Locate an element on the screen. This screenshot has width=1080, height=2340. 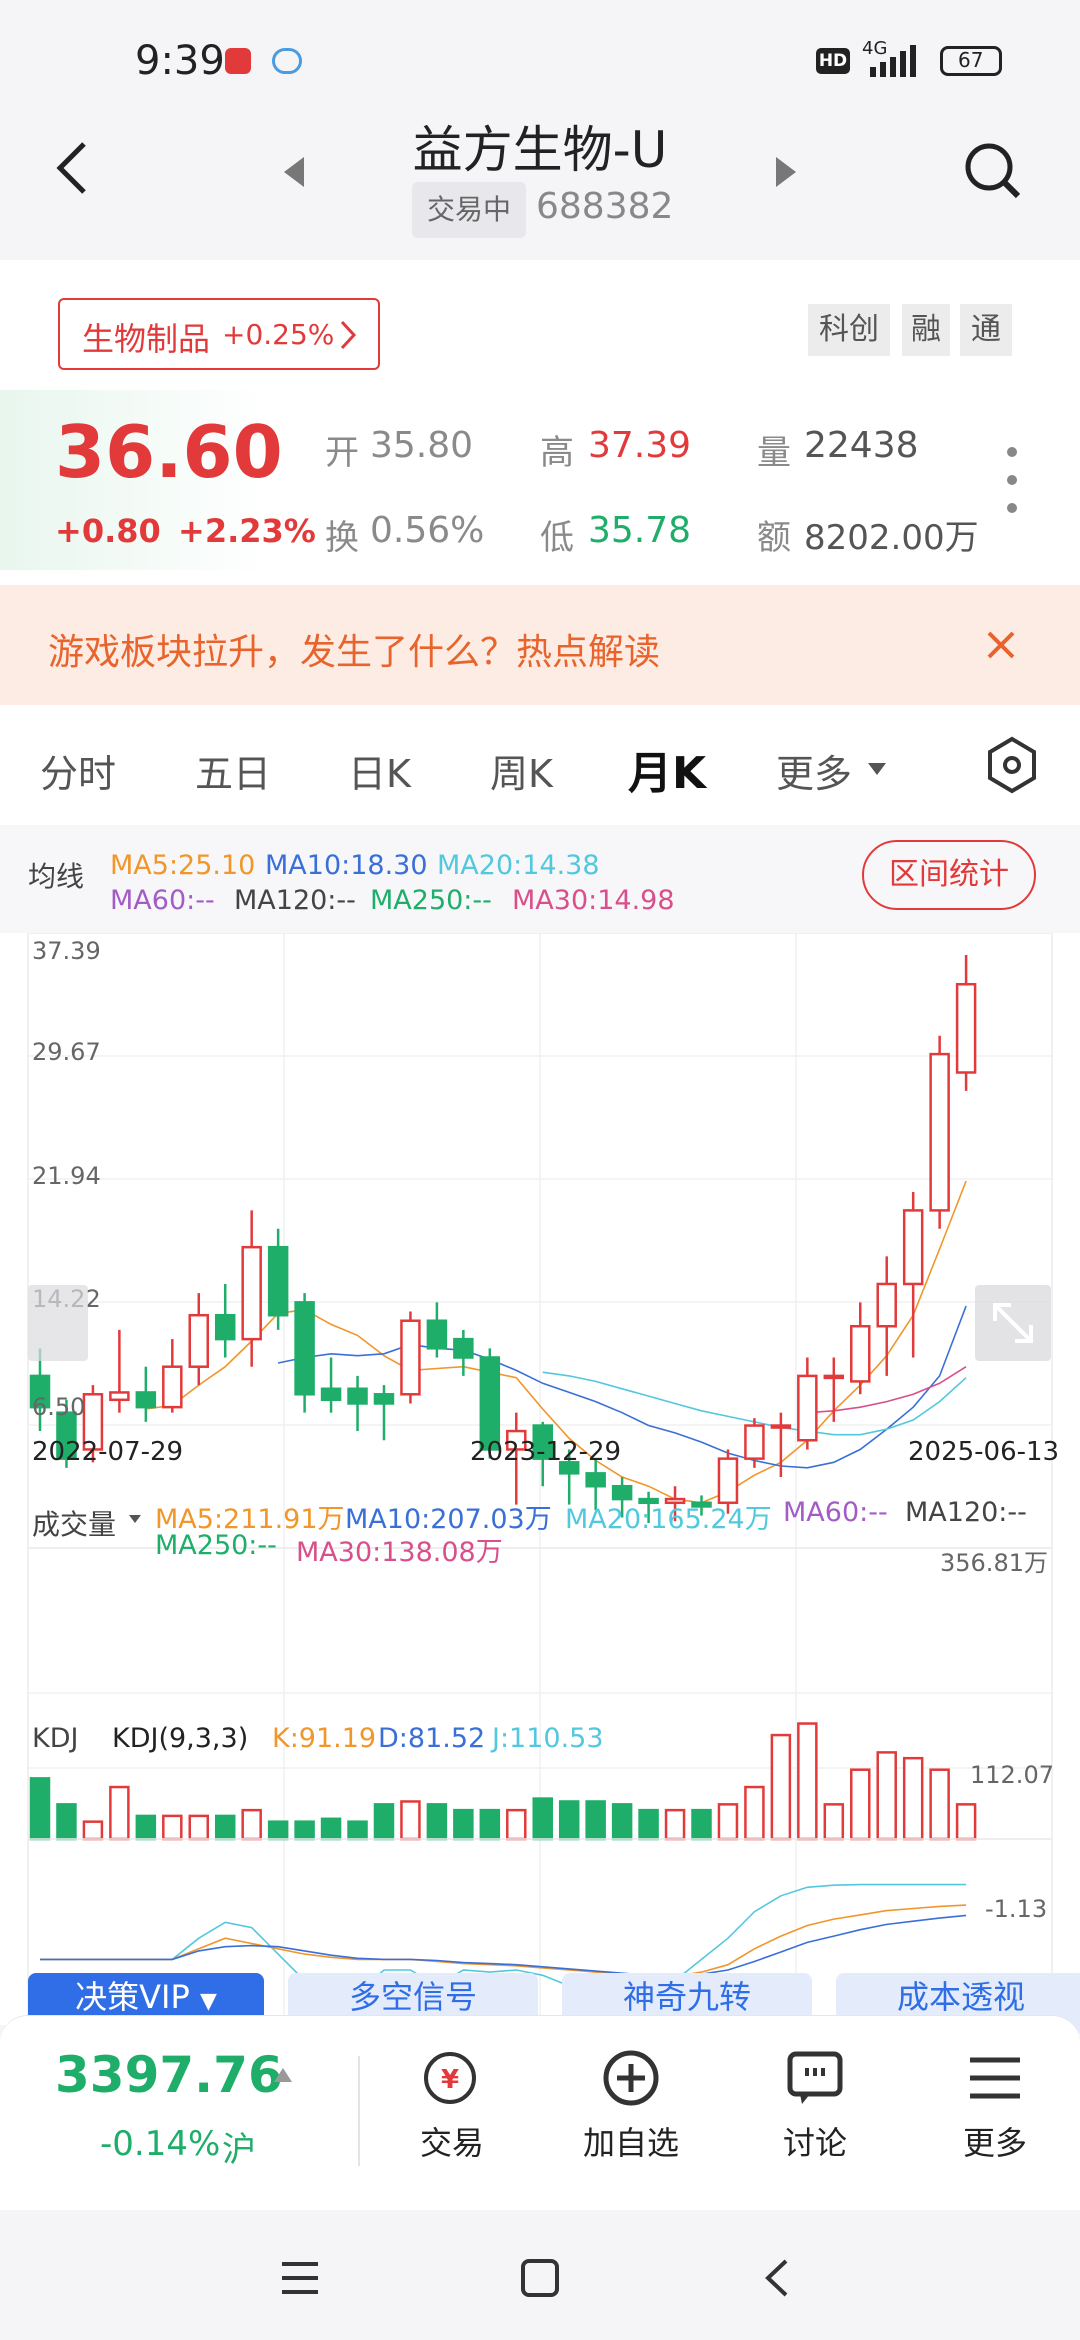
high-label: 高 is located at coordinates (557, 453).